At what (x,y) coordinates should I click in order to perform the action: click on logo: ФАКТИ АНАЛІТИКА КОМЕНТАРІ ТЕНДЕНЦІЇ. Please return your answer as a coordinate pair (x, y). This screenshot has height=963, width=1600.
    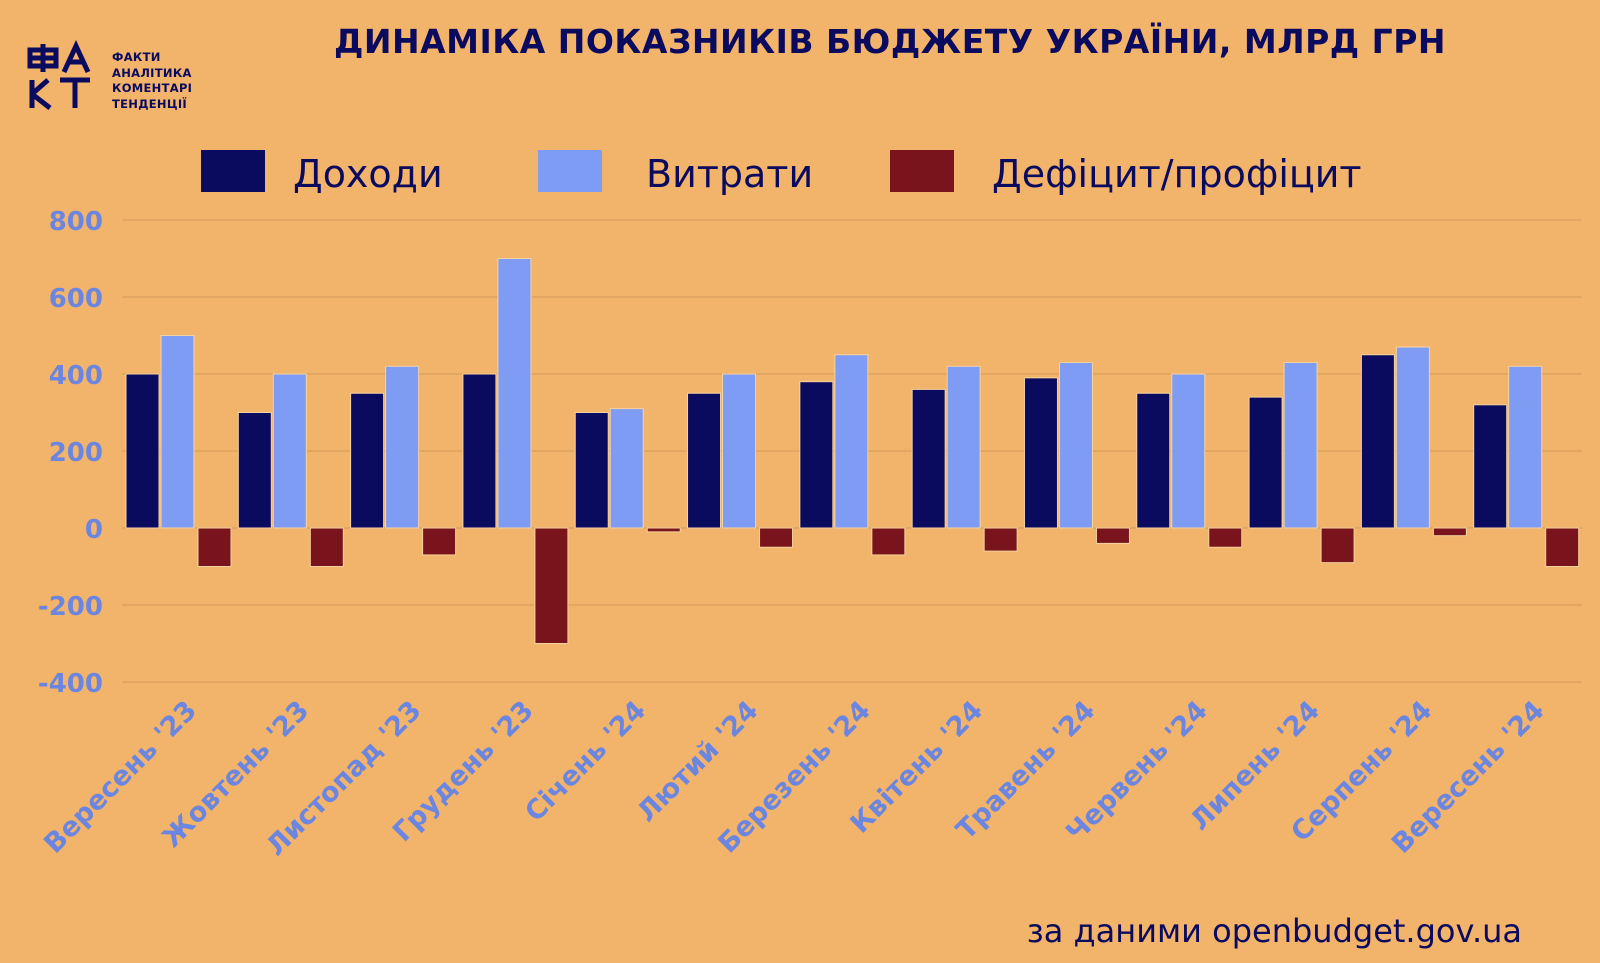
    Looking at the image, I should click on (121, 78).